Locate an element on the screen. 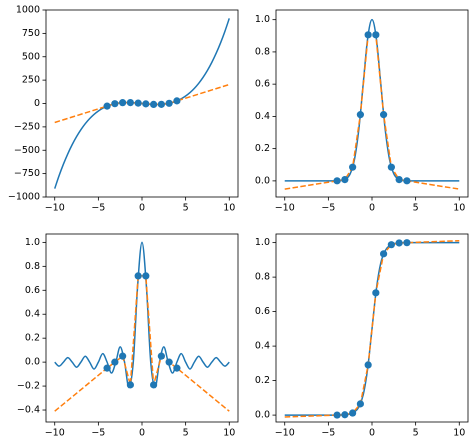 The width and height of the screenshot is (474, 444). y-tick-label: −0.2 is located at coordinates (28, 386).